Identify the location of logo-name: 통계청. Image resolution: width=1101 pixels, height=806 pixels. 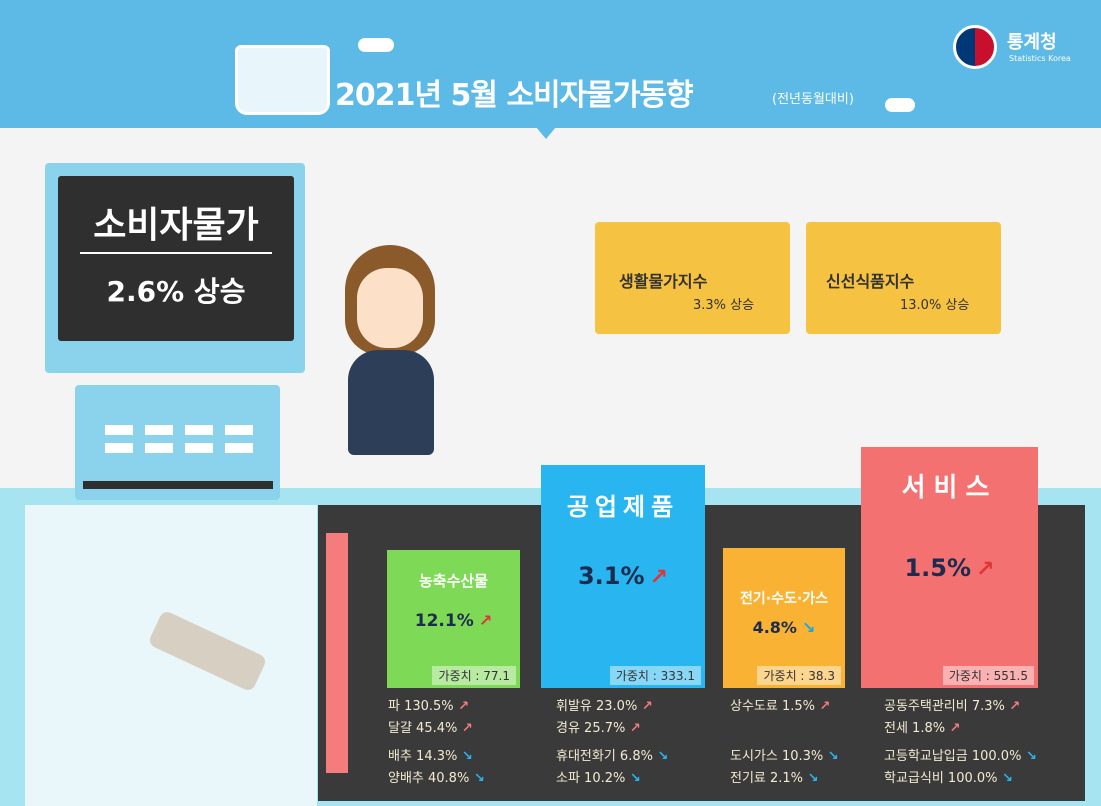
(1032, 42).